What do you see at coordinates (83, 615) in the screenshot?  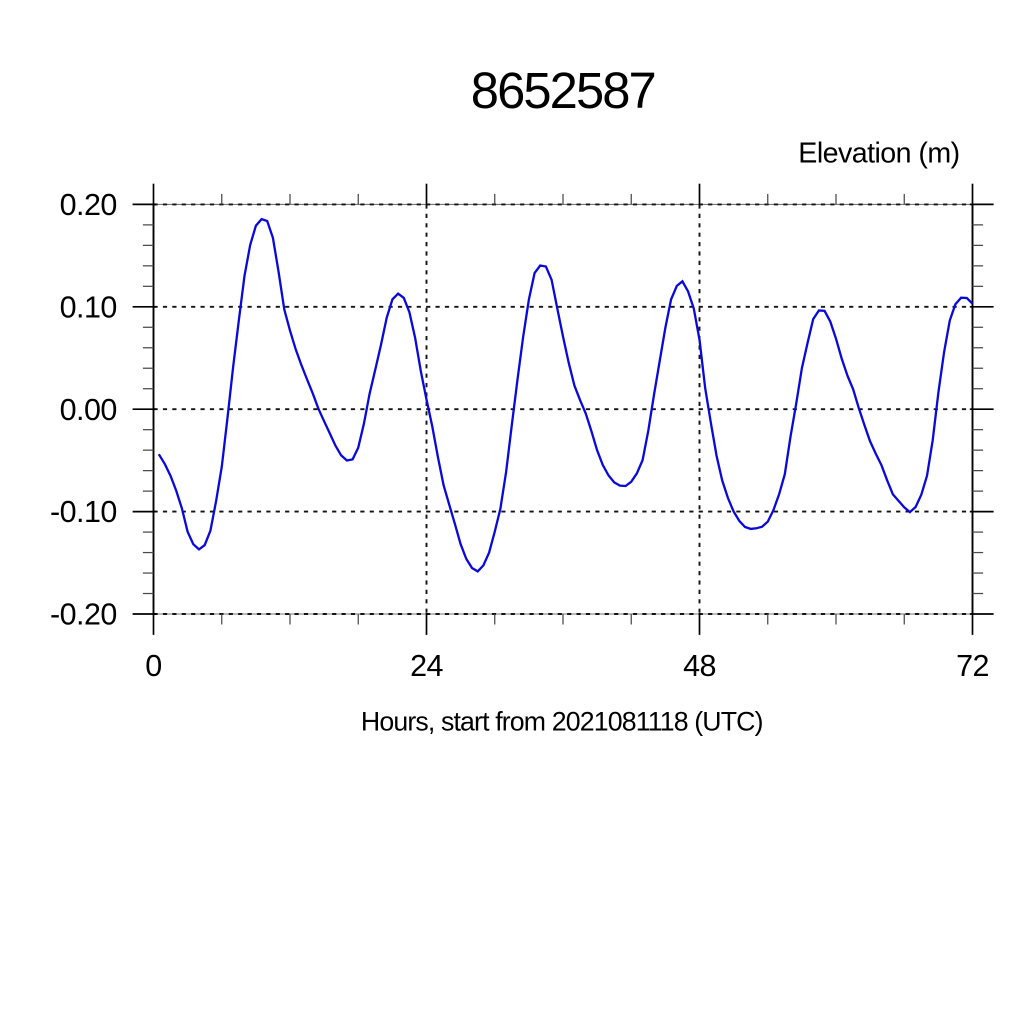 I see `svg-text: -0.20` at bounding box center [83, 615].